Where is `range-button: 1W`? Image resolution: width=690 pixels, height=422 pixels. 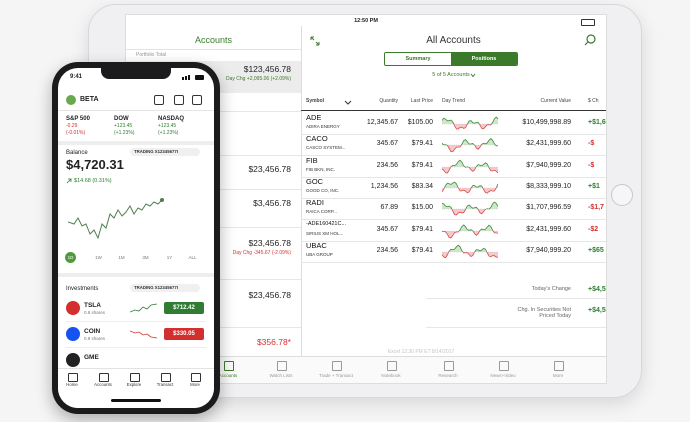 range-button: 1W is located at coordinates (98, 257).